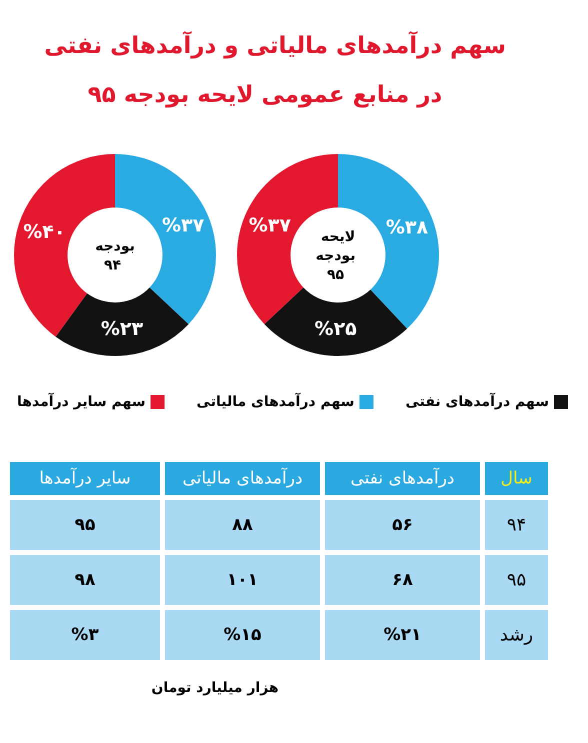  Describe the element at coordinates (85, 580) in the screenshot. I see `text: ۹۸` at that location.